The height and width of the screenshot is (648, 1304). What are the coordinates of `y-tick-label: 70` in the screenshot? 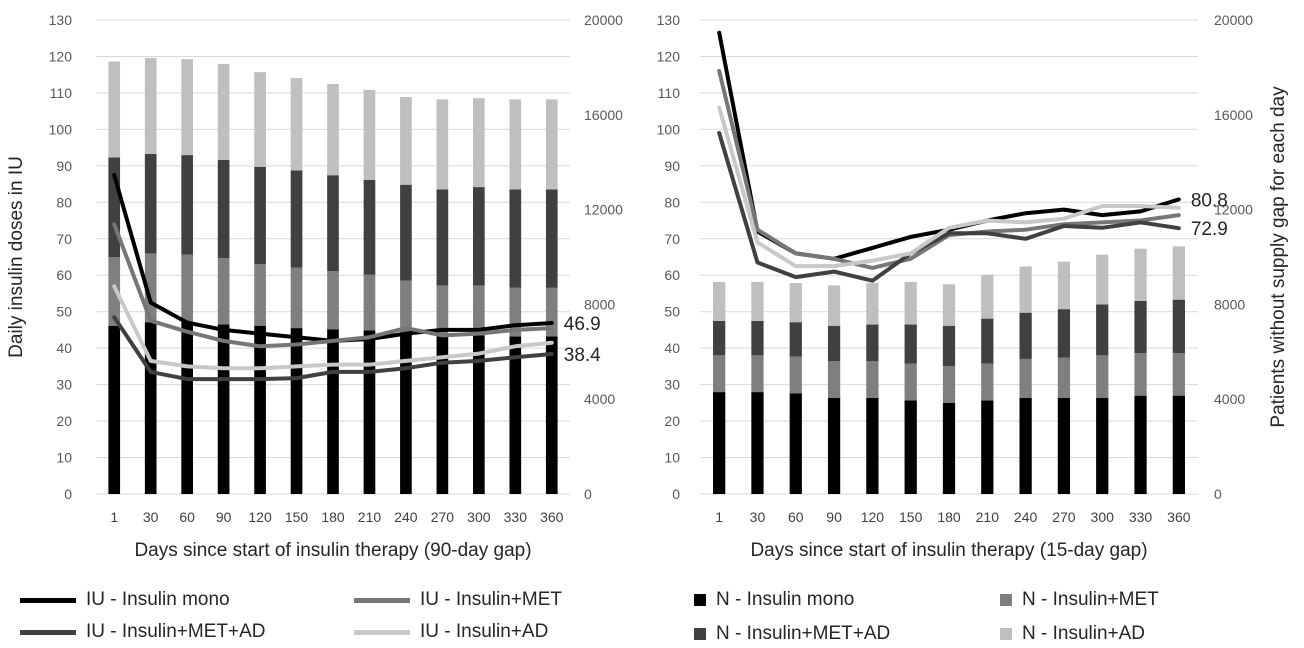 It's located at (672, 239).